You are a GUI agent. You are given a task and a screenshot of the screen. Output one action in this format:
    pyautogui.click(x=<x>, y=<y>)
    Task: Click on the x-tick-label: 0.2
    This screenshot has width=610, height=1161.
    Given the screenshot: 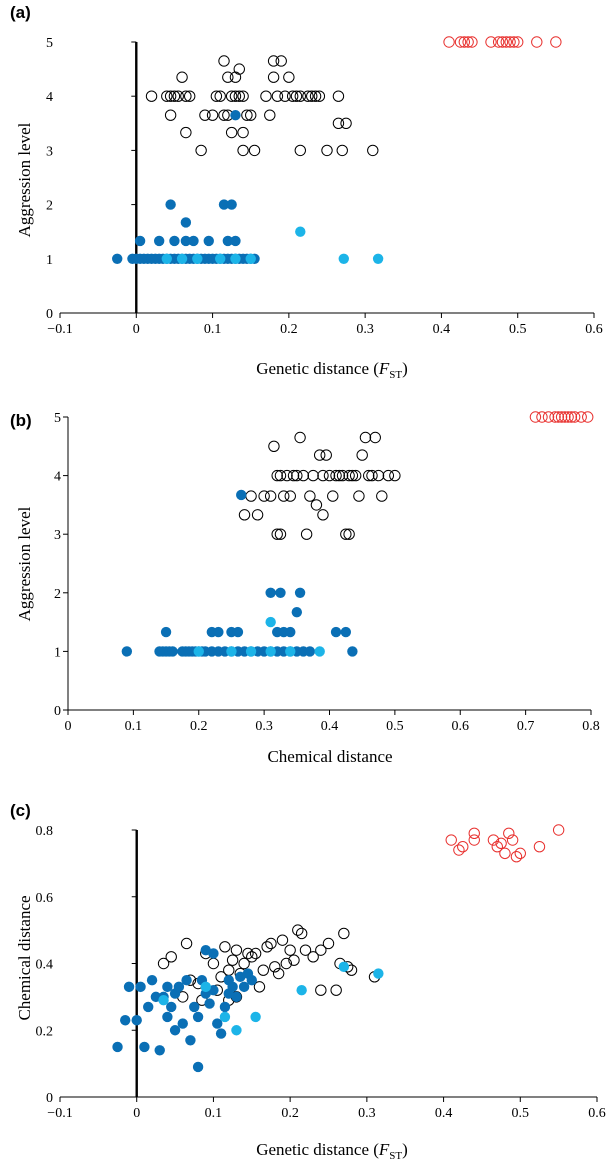 What is the action you would take?
    pyautogui.click(x=199, y=726)
    